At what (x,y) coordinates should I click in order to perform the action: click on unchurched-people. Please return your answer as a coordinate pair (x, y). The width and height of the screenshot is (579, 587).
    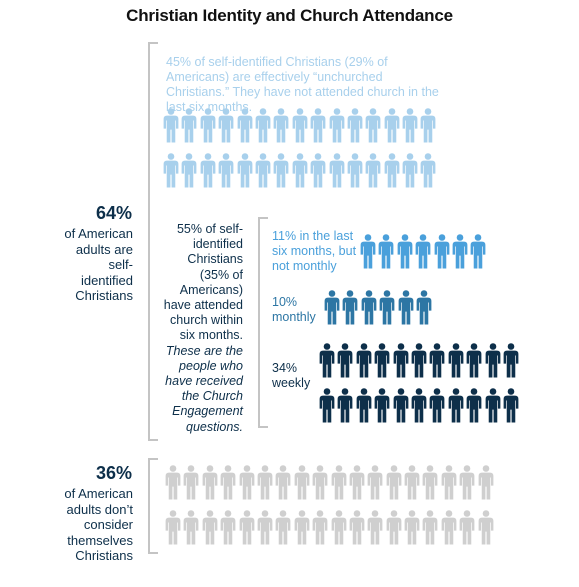
    Looking at the image, I should click on (299, 148).